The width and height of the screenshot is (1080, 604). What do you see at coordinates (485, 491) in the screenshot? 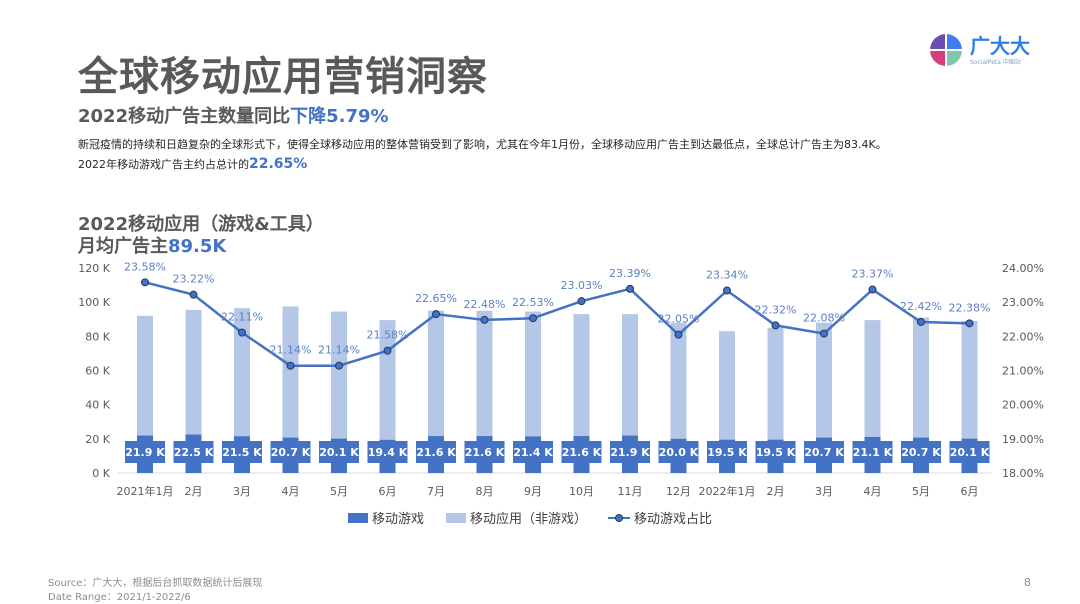
I see `x-tick-label: 8月` at bounding box center [485, 491].